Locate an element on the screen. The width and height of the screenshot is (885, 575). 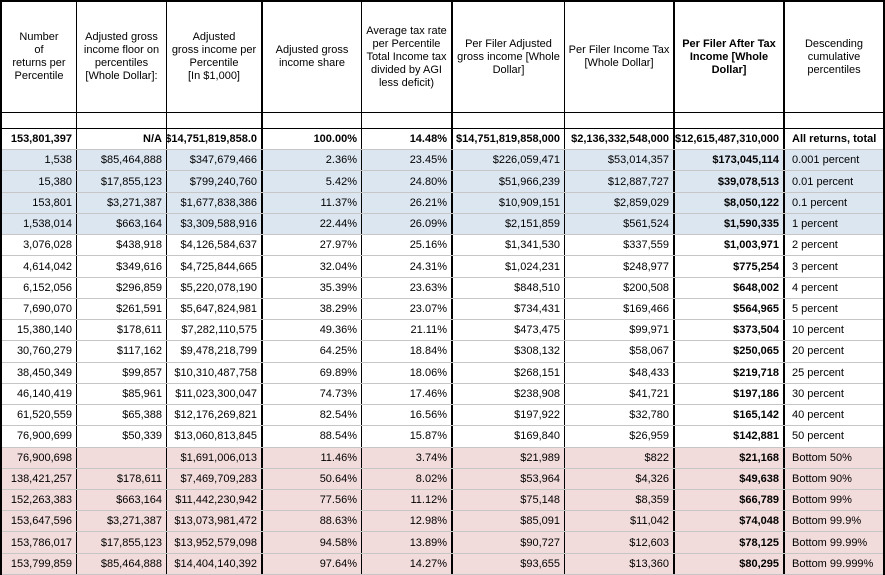
table-cell: 17.46% is located at coordinates (407, 394).